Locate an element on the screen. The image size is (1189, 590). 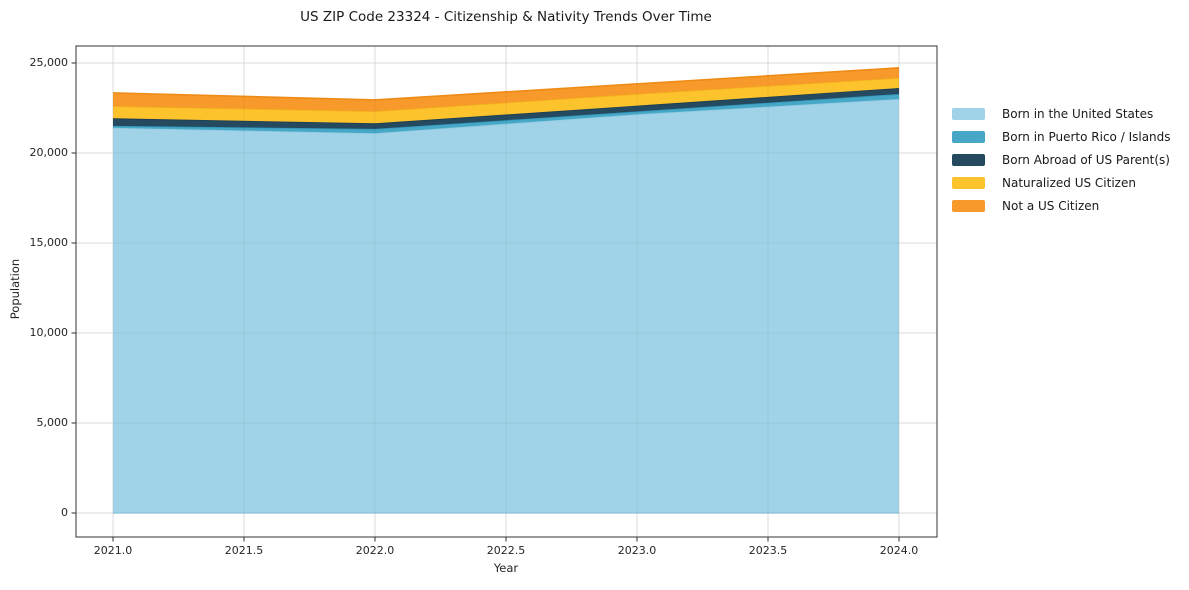
legend-item: Born Abroad of US Parent(s) is located at coordinates (1061, 159).